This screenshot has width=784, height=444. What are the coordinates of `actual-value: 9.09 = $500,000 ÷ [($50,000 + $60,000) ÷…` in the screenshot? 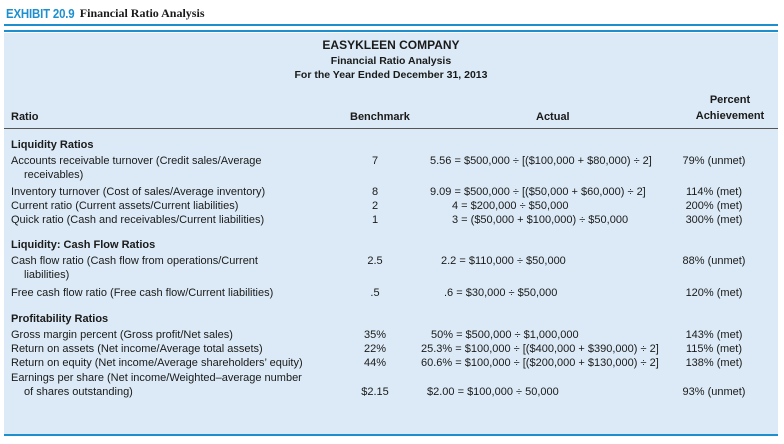 It's located at (538, 192).